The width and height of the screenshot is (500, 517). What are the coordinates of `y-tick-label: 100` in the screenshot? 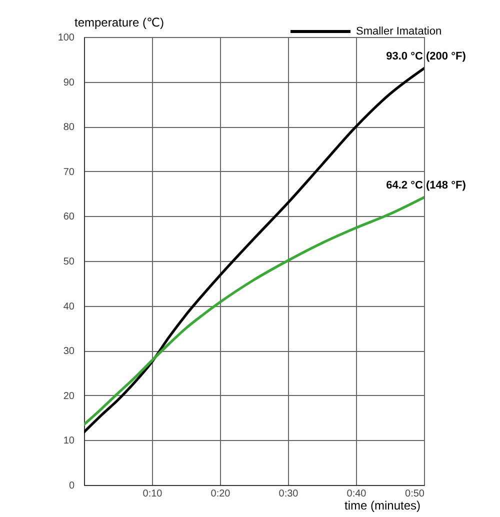 It's located at (66, 38).